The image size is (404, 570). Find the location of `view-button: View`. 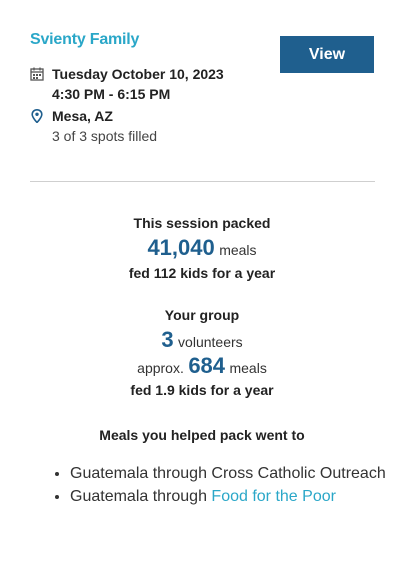

view-button: View is located at coordinates (327, 54).